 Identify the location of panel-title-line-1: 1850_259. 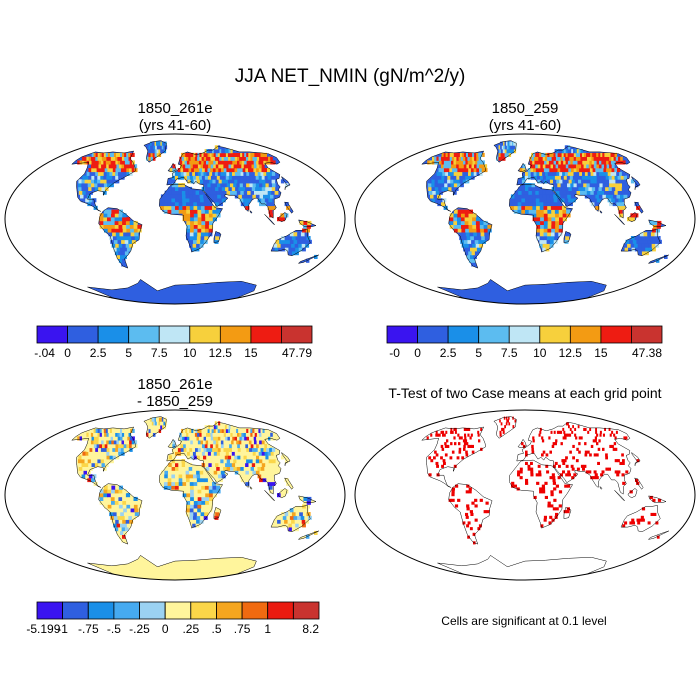
(525, 108).